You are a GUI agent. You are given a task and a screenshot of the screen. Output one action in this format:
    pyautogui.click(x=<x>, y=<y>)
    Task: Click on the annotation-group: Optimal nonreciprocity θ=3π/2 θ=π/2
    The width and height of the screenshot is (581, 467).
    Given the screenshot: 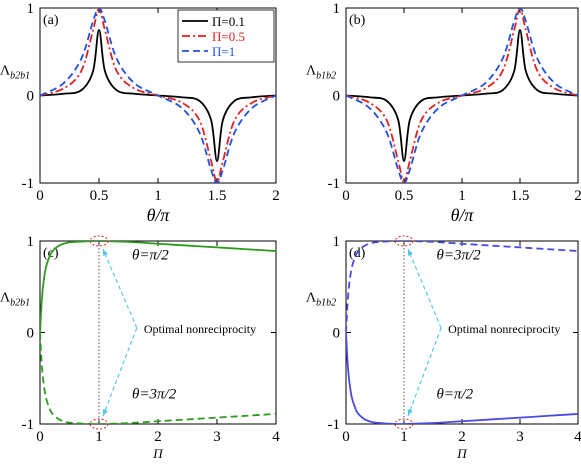 What is the action you would take?
    pyautogui.click(x=477, y=332)
    